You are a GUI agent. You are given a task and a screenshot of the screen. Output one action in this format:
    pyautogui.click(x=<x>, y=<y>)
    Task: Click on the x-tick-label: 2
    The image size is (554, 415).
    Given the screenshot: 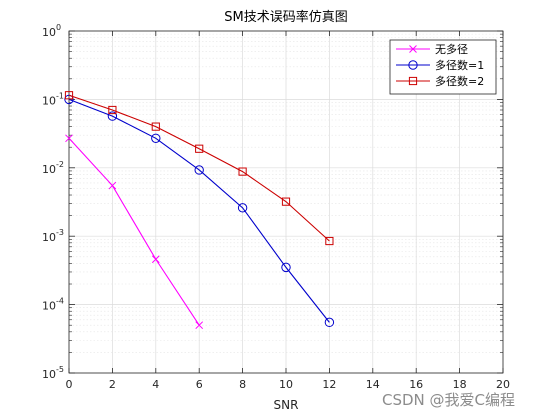 What is the action you would take?
    pyautogui.click(x=112, y=384)
    